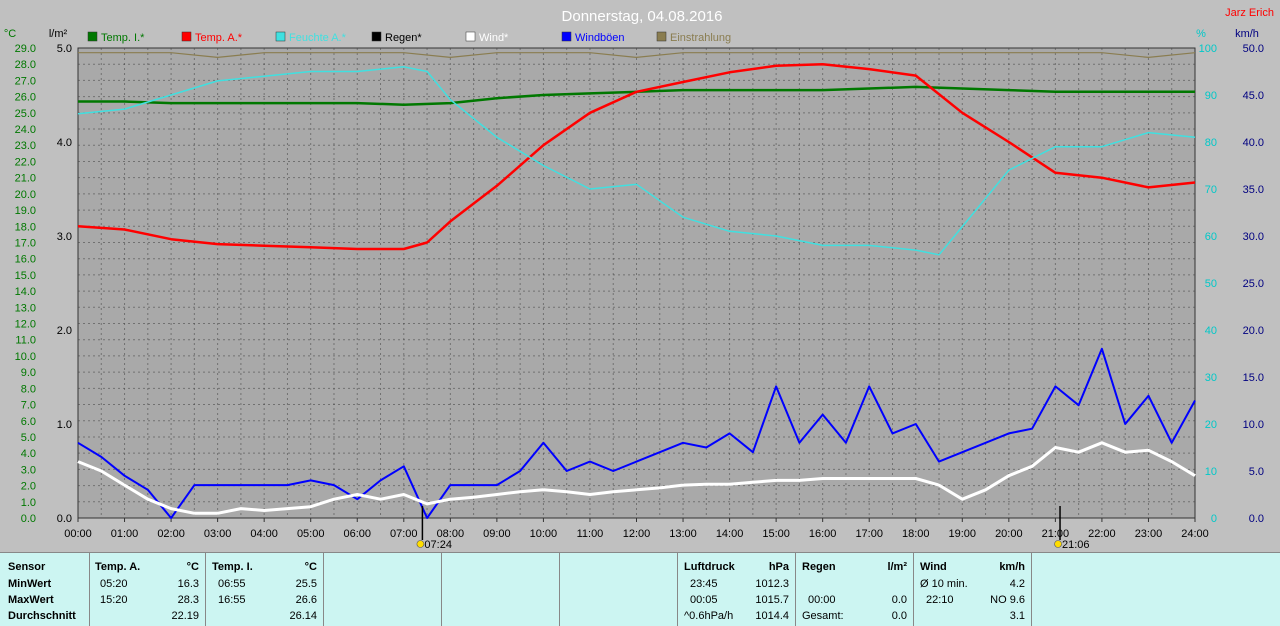 Image resolution: width=1280 pixels, height=626 pixels. I want to click on rain-tick-label: 5.0, so click(64, 49).